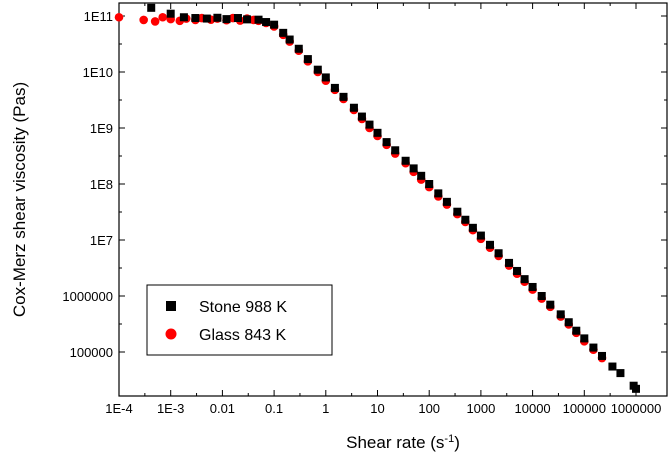 The image size is (671, 465). Describe the element at coordinates (636, 408) in the screenshot. I see `x-tick-label: 1000000` at that location.